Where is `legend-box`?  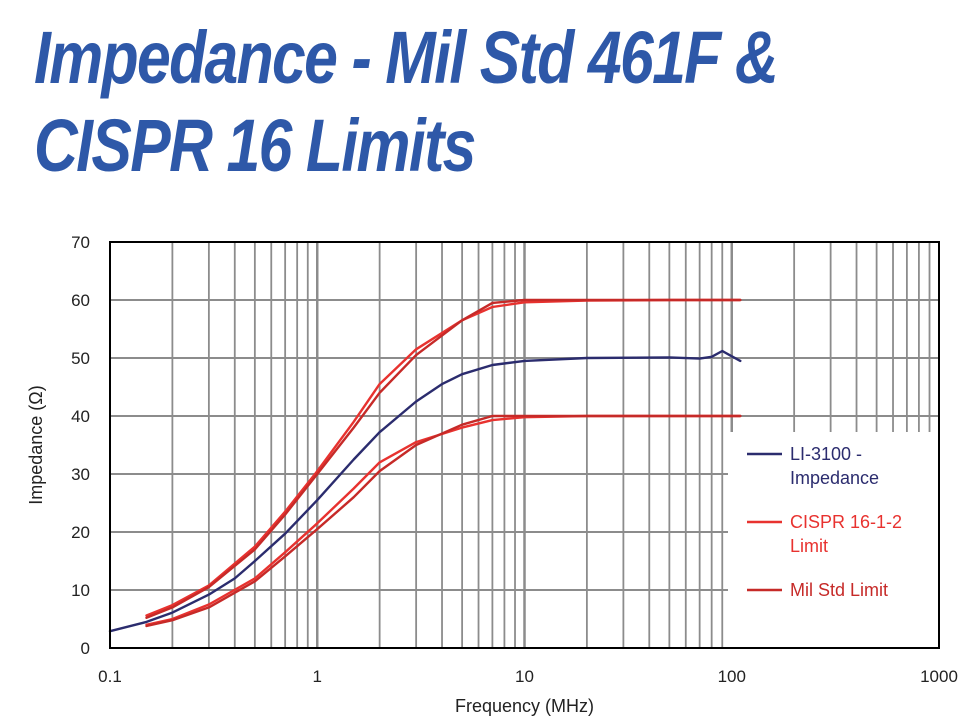
legend-box is located at coordinates (833, 539).